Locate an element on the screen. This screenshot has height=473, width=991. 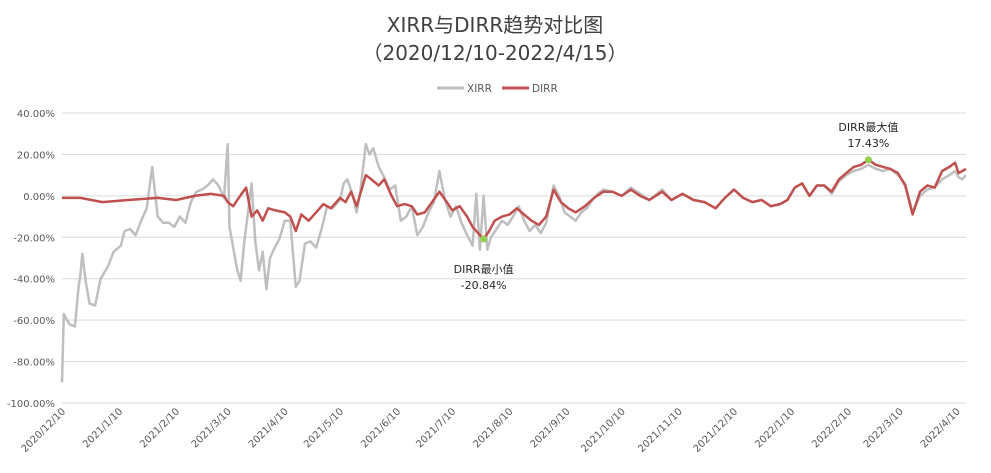
x-tick-label: 2022/1/10 is located at coordinates (775, 428).